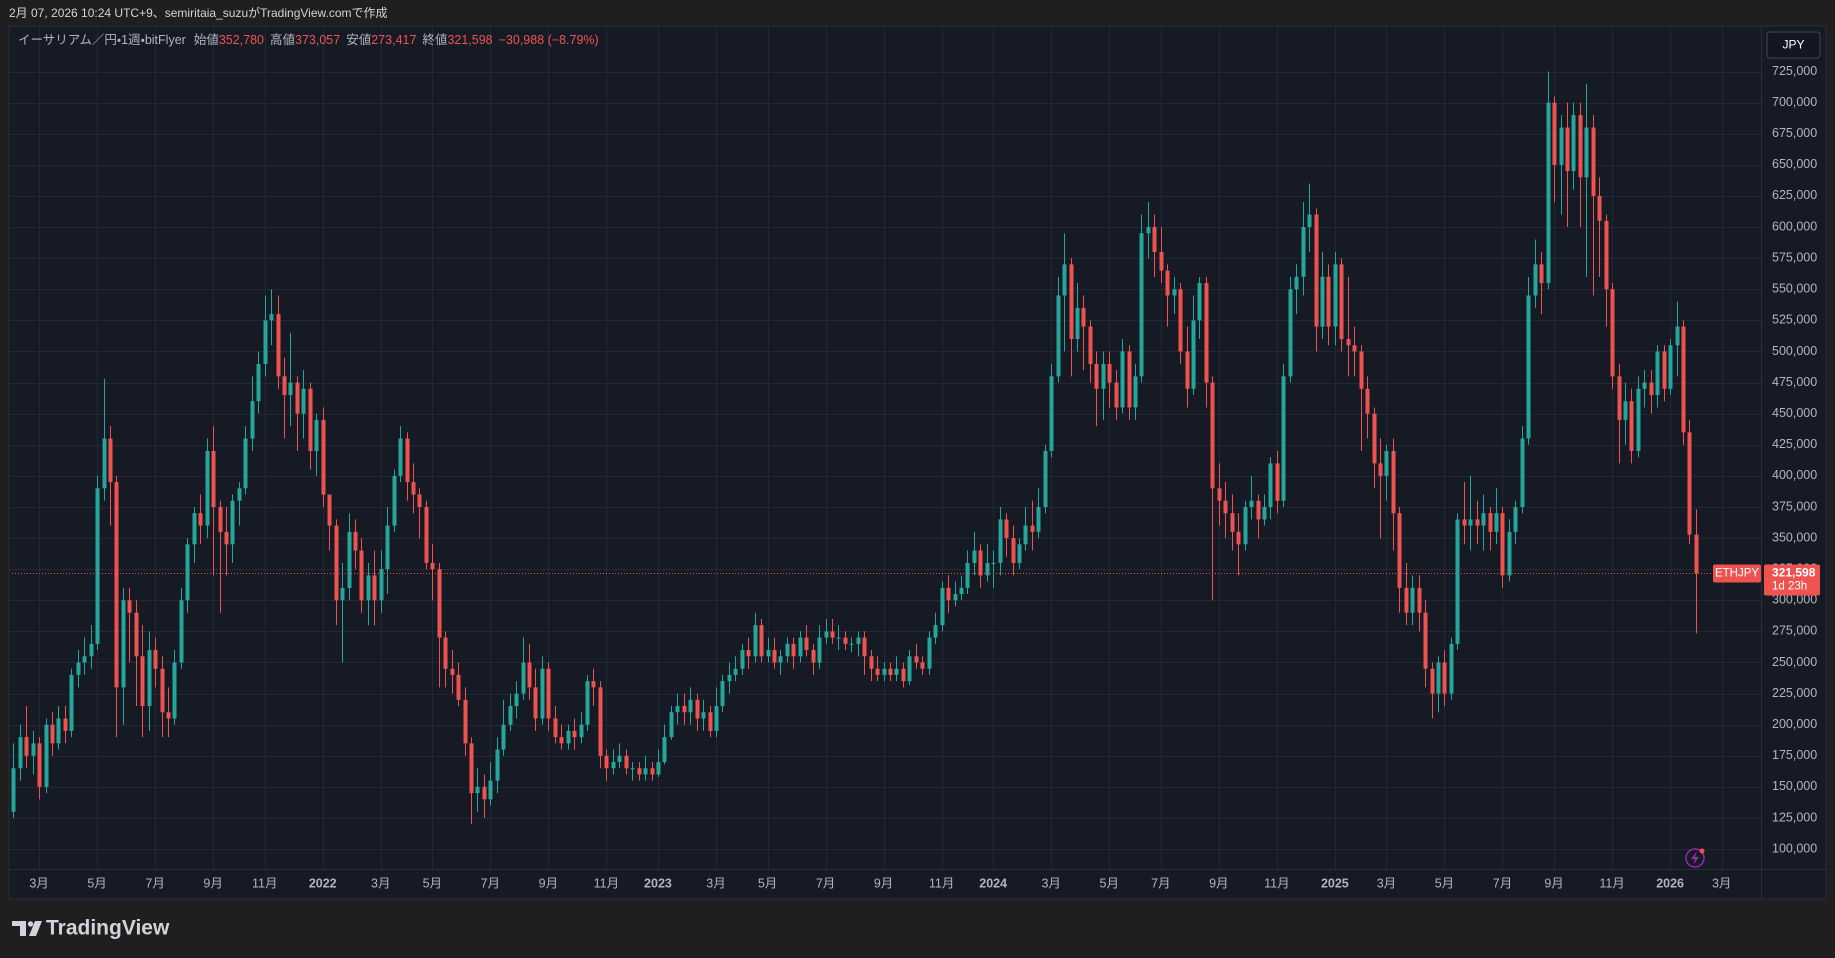 The height and width of the screenshot is (958, 1835). I want to click on y-tick-label: 600,000, so click(1794, 226).